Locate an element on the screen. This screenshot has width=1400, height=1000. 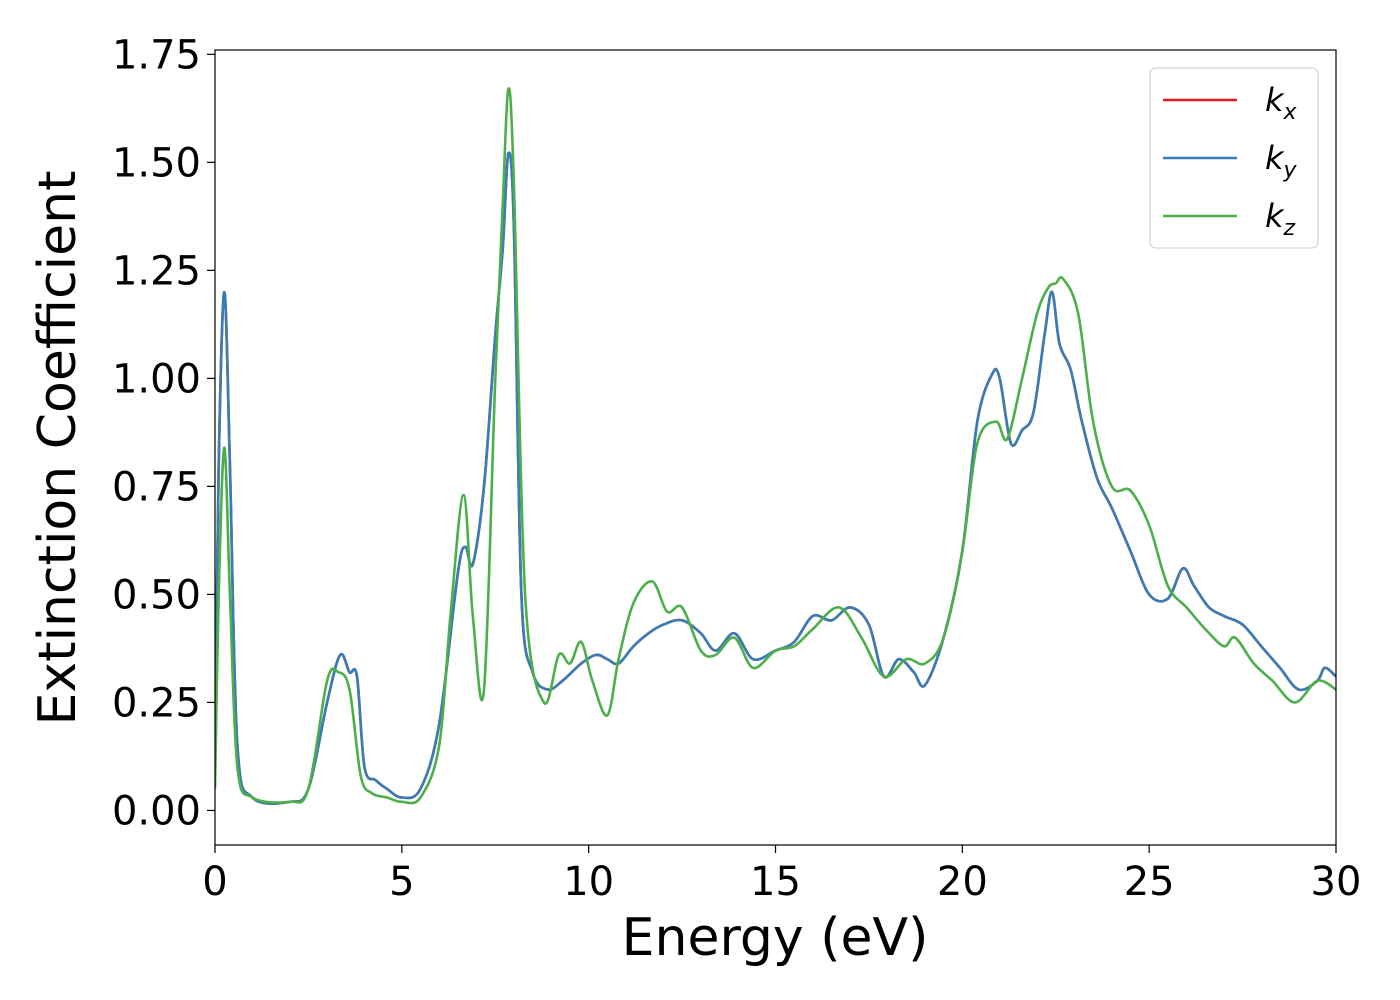
y-tick-label: 1.25 is located at coordinates (156, 271).